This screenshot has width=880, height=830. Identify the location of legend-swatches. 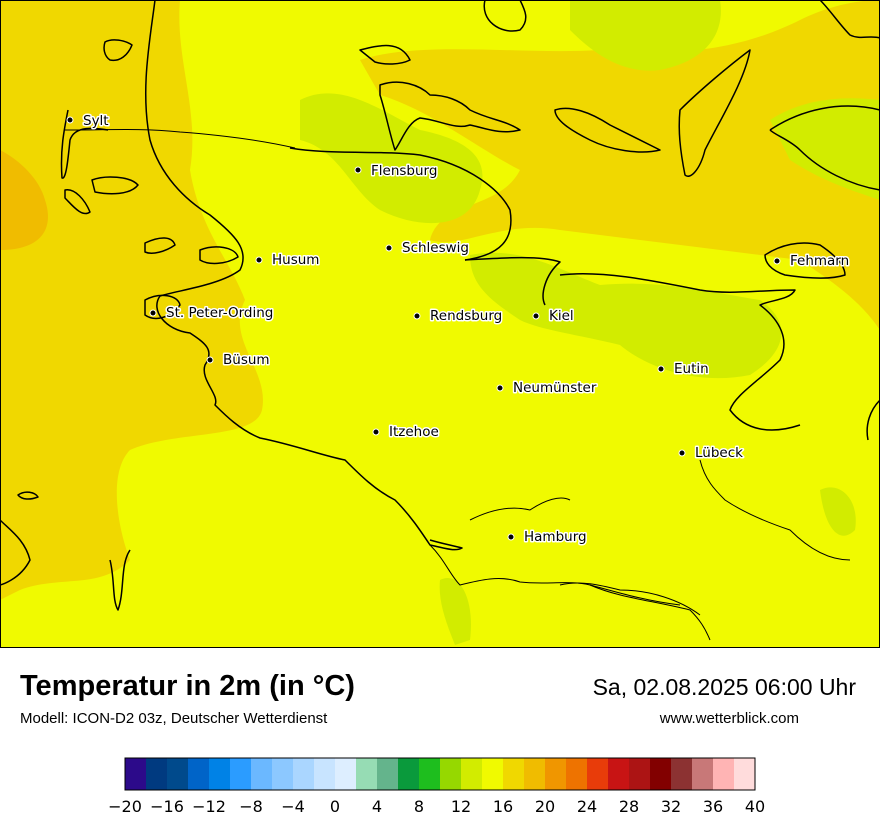
(440, 774).